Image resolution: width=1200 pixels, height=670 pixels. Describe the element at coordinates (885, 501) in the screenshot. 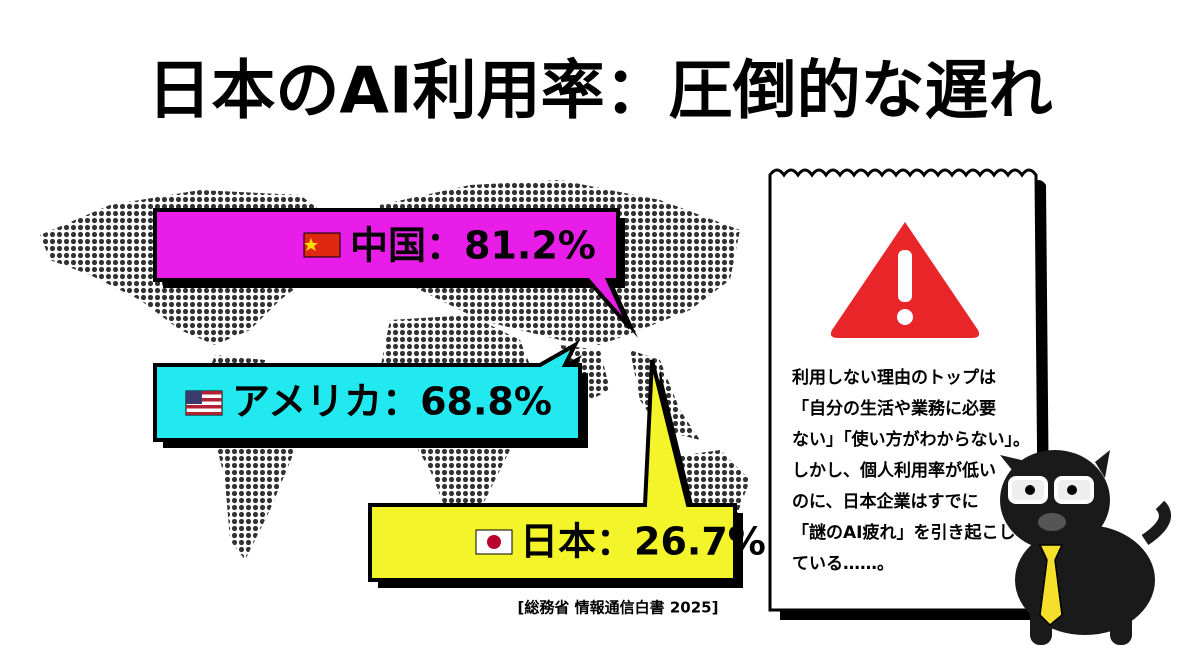

I see `note-line: のに、日本企業はすでに` at that location.